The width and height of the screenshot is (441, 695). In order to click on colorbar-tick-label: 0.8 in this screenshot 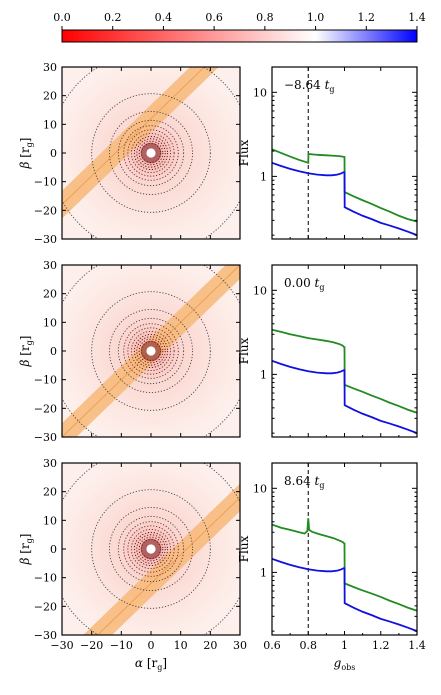, I will do `click(265, 17)`.